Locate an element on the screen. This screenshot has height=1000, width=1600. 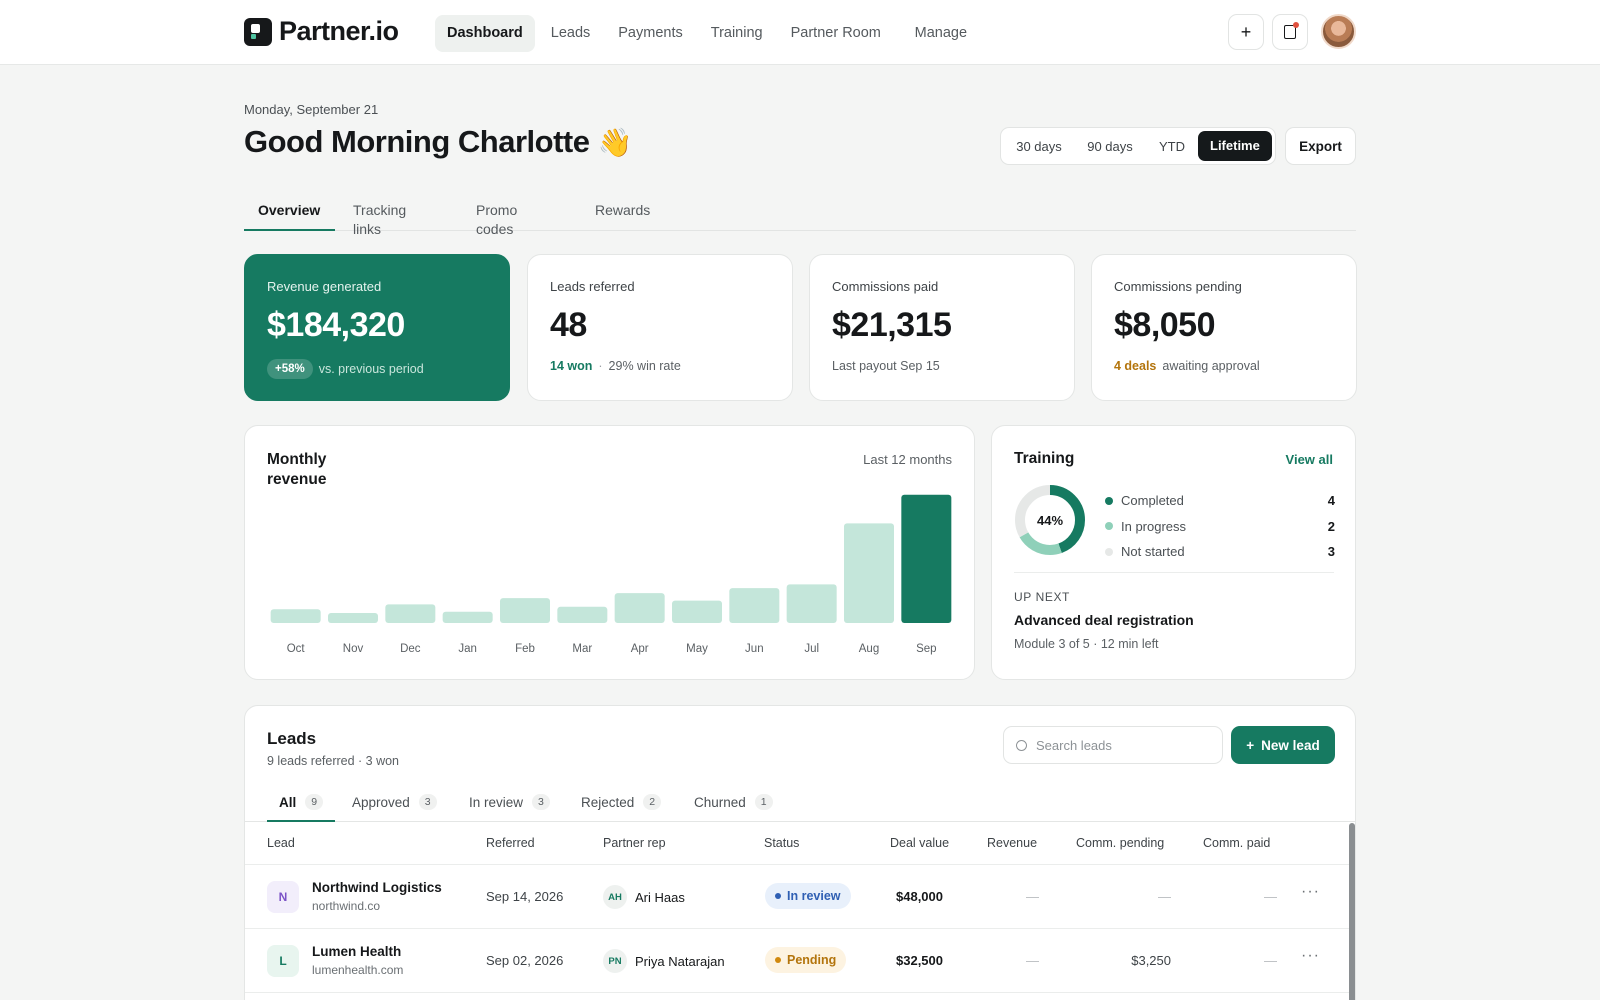
add-button: + is located at coordinates (1246, 32).